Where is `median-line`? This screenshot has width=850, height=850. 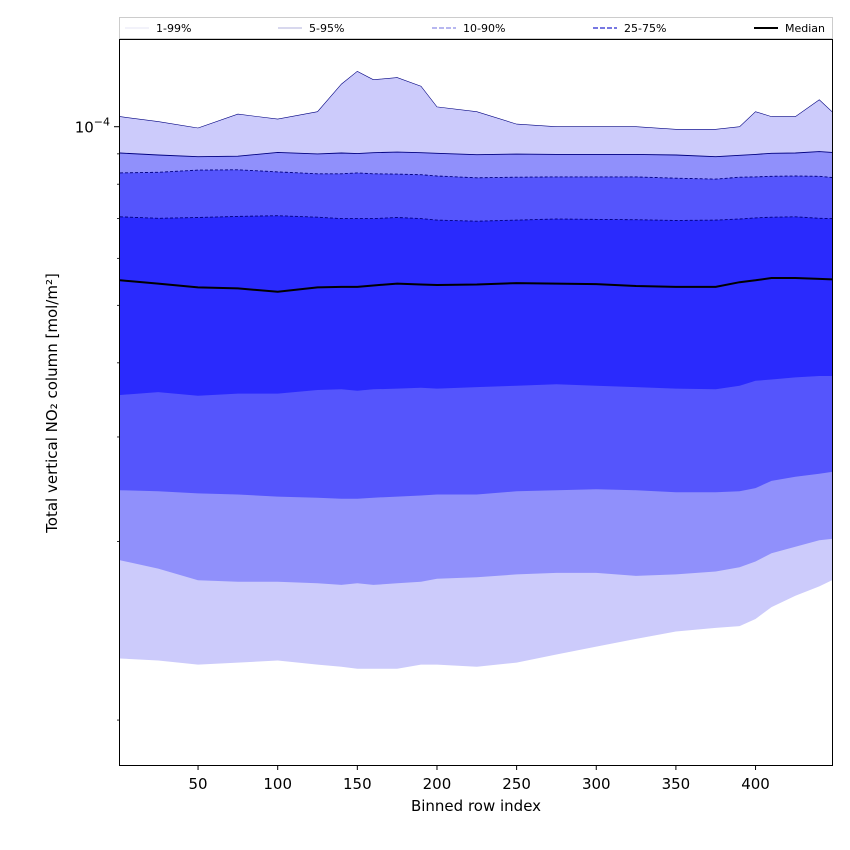
median-line is located at coordinates (476, 285).